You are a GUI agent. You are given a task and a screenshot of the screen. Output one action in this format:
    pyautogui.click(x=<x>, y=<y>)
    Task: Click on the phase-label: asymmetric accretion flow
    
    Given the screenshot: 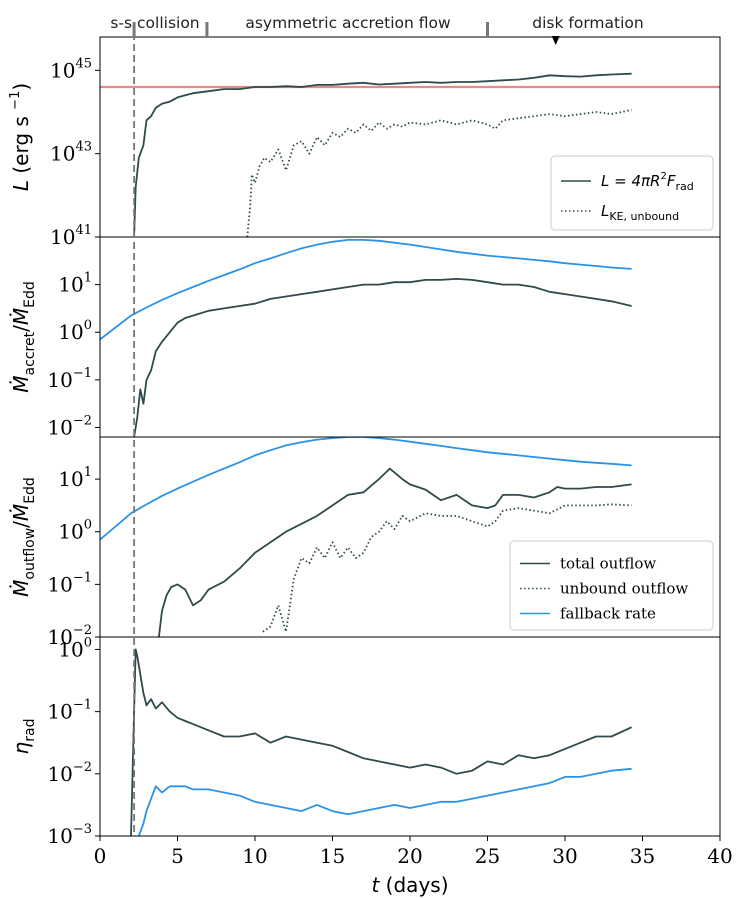 What is the action you would take?
    pyautogui.click(x=348, y=23)
    